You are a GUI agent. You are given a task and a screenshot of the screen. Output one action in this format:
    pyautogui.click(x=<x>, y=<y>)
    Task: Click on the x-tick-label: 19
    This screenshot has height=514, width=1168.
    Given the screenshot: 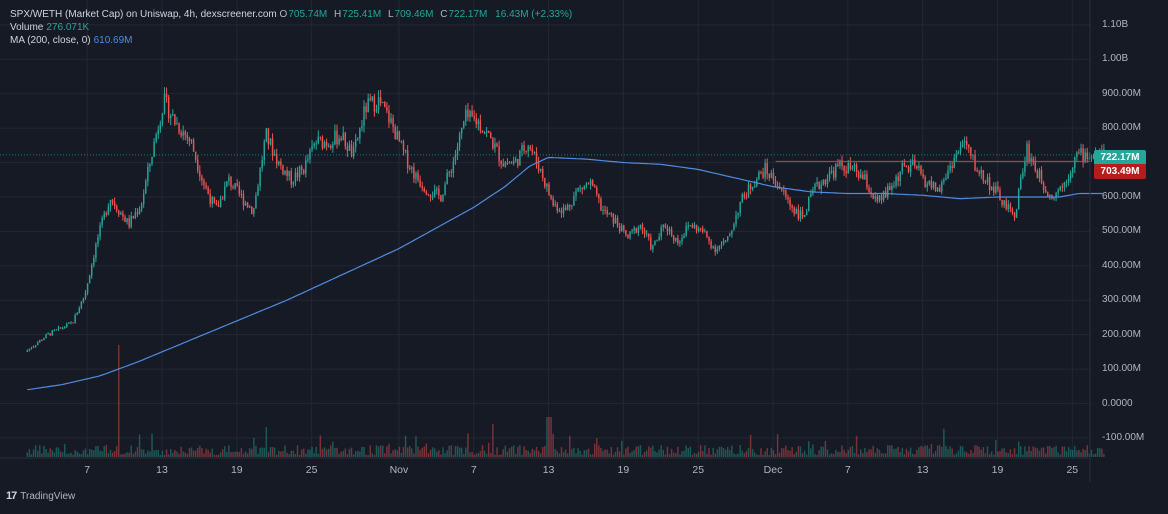 What is the action you would take?
    pyautogui.click(x=623, y=470)
    